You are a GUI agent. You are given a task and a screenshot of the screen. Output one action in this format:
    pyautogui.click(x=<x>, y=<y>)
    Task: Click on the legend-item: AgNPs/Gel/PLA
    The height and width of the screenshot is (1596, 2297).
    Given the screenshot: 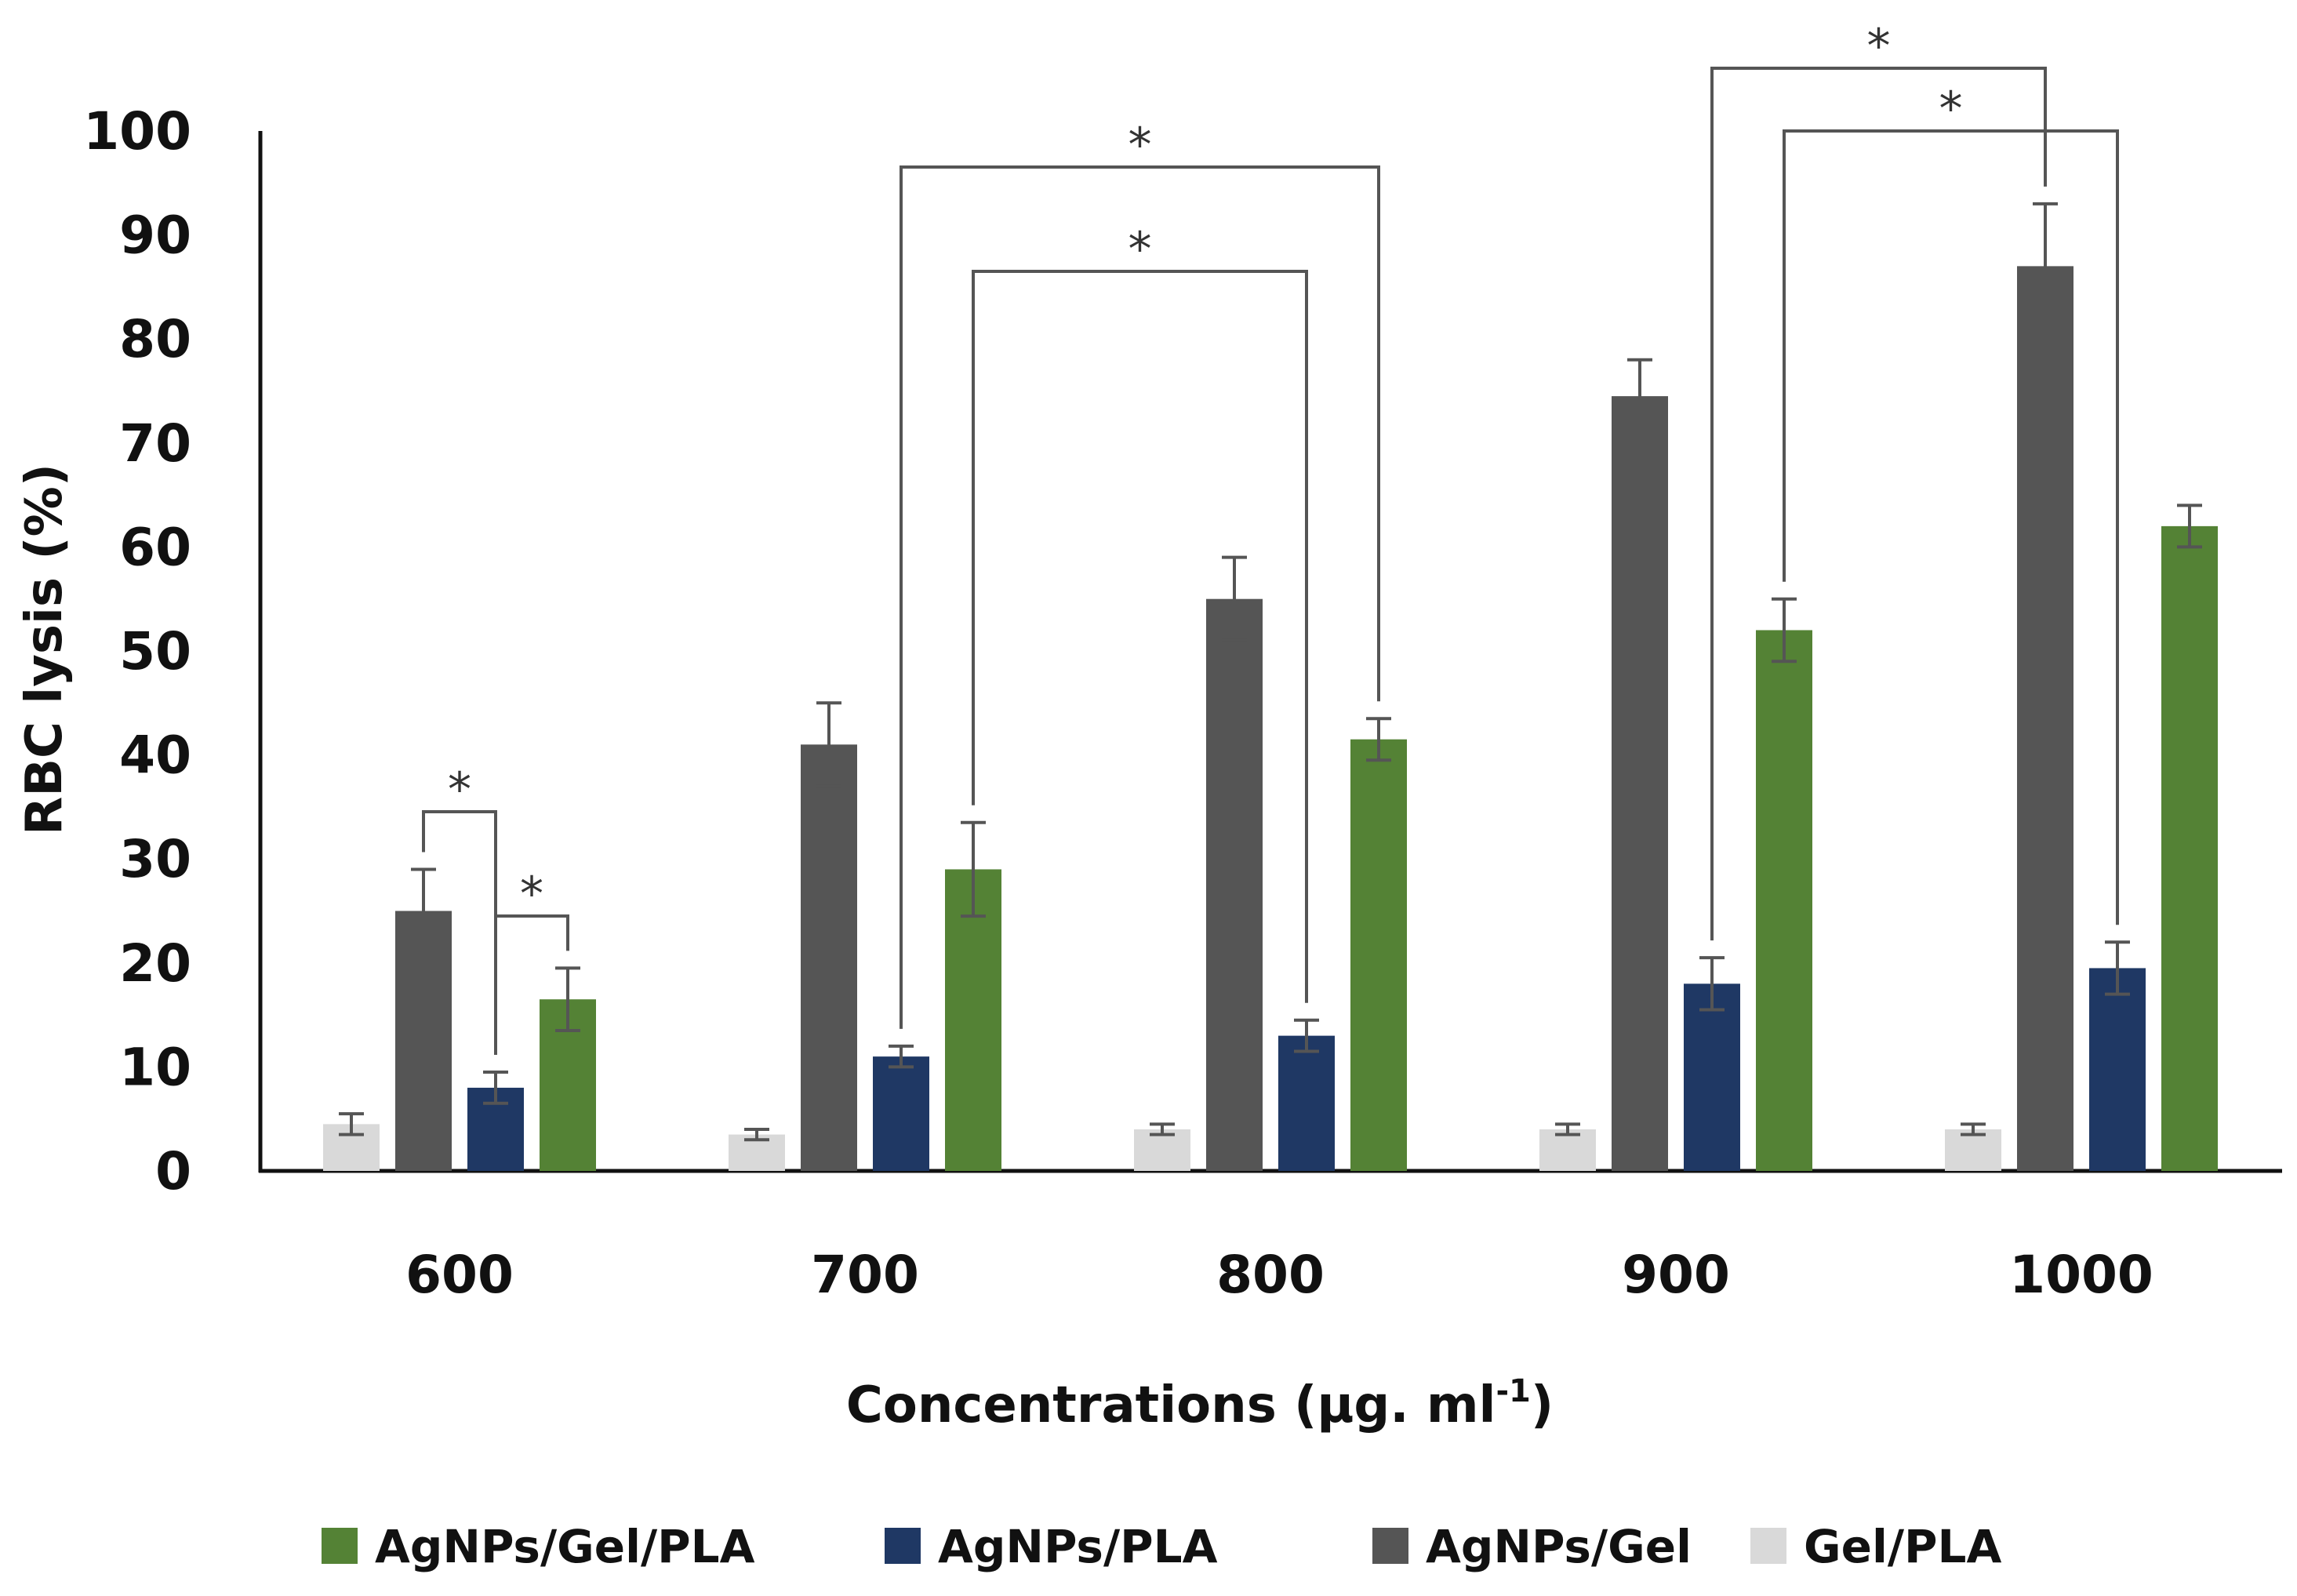 What is the action you would take?
    pyautogui.click(x=538, y=1546)
    